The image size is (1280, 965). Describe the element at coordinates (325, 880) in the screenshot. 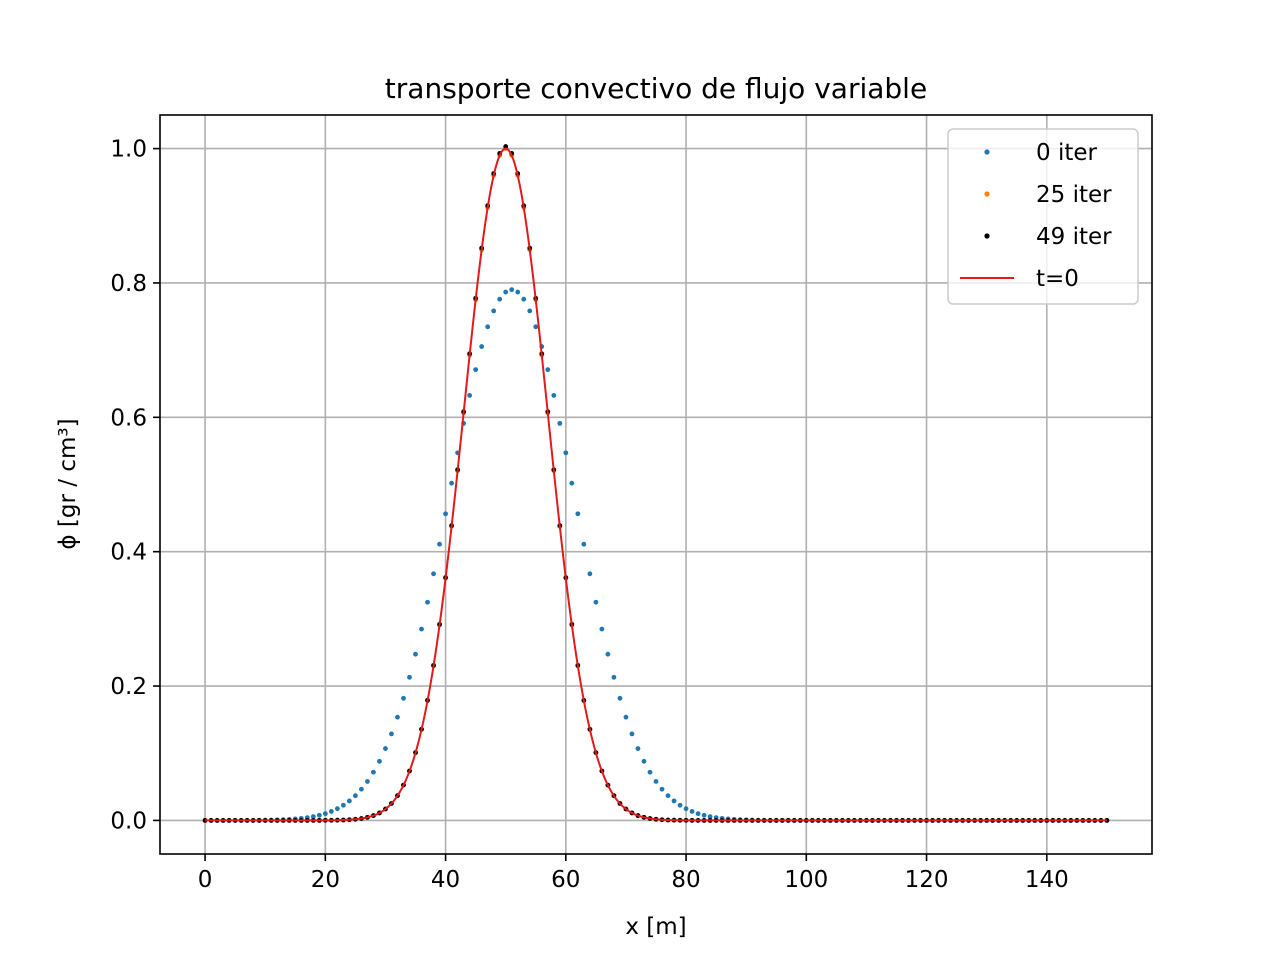

I see `x-tick-label: 20` at that location.